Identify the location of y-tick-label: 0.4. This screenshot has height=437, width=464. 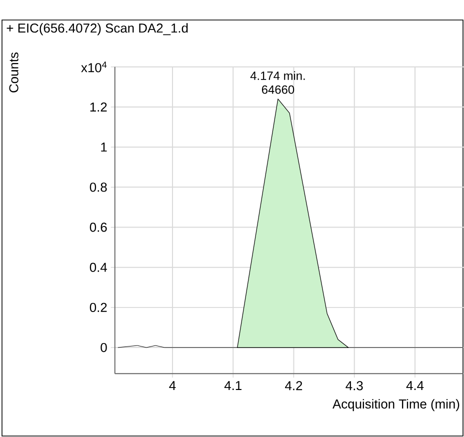
(98, 267).